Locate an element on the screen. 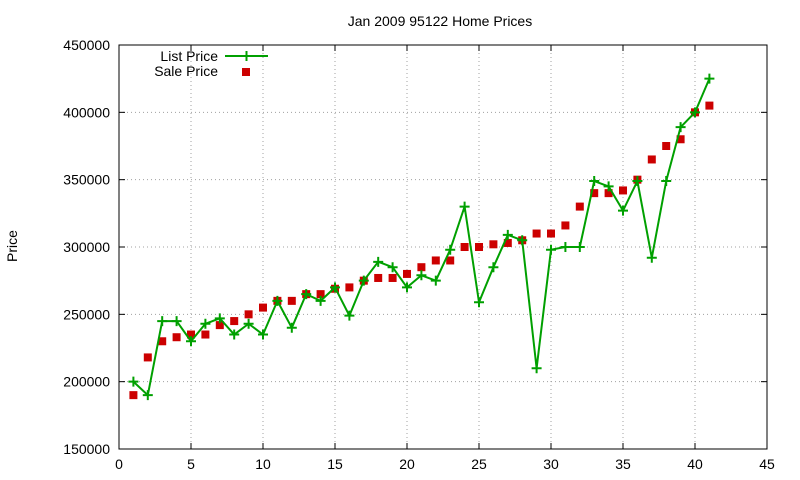 The width and height of the screenshot is (800, 480). x-tick-label: 25 is located at coordinates (479, 464).